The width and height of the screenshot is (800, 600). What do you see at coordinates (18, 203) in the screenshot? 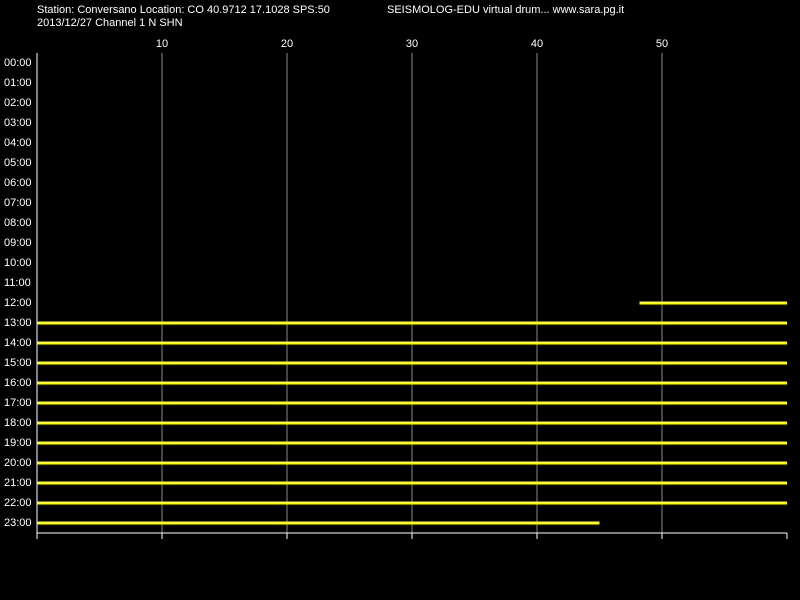
I see `row-label: 07:00` at bounding box center [18, 203].